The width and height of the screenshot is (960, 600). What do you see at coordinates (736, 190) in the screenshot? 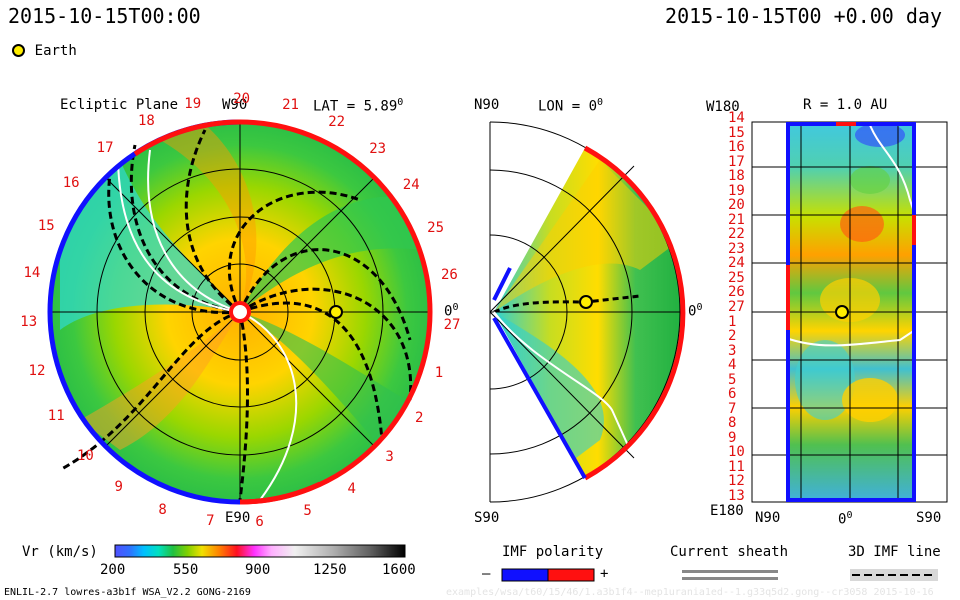
I see `synoptic-row-label: 19` at bounding box center [736, 190].